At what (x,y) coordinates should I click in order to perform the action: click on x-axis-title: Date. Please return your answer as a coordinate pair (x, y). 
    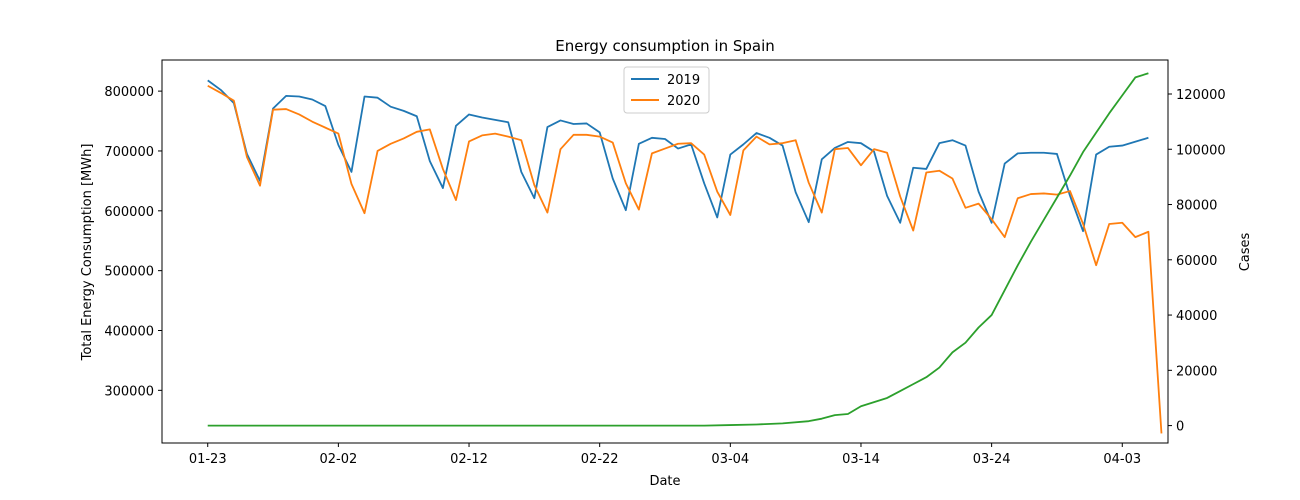
    Looking at the image, I should click on (664, 481).